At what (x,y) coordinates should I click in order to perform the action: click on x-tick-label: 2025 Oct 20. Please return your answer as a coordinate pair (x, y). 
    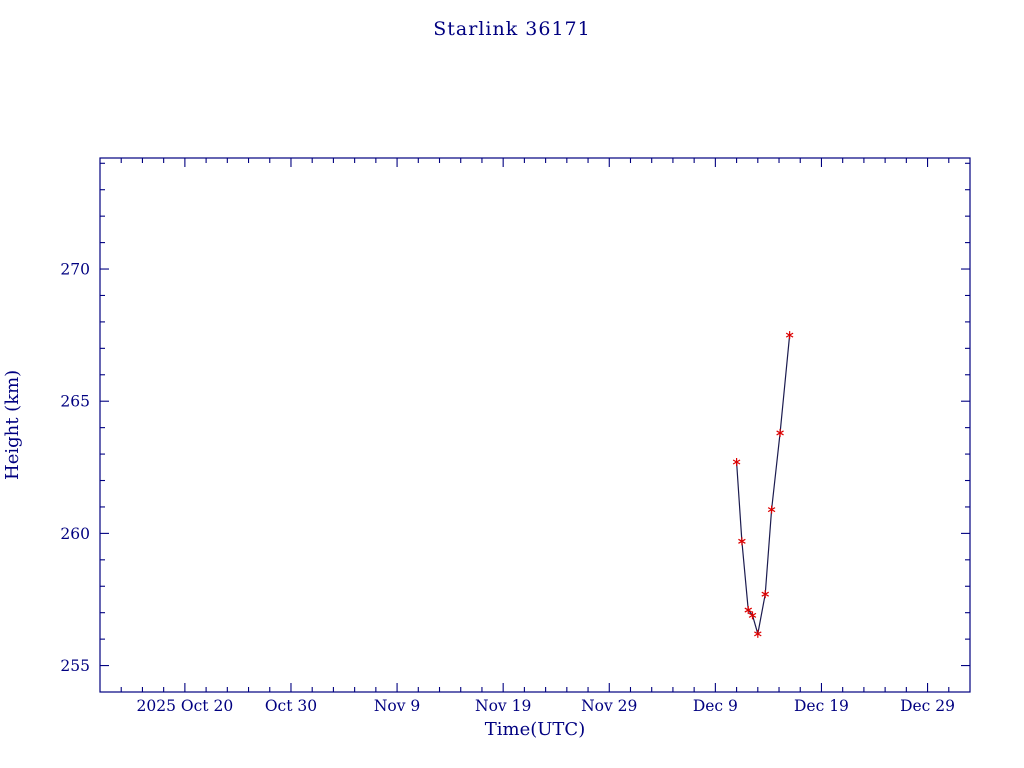
    Looking at the image, I should click on (185, 706).